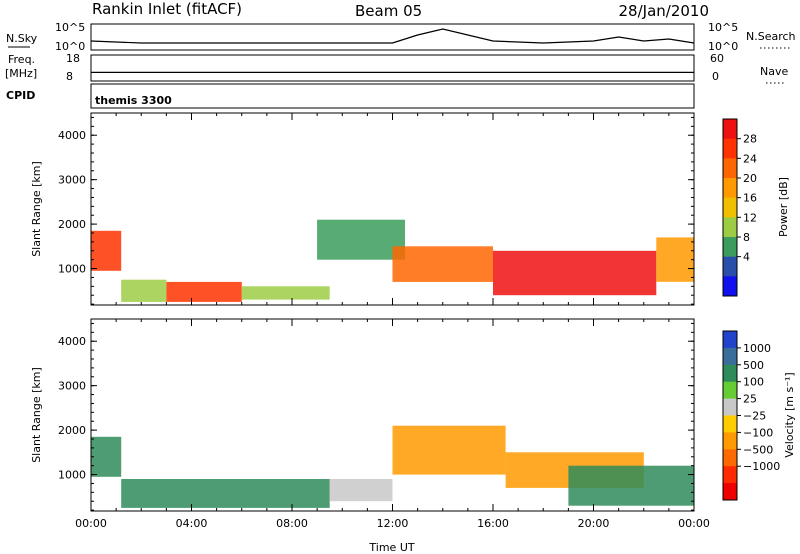 This screenshot has width=800, height=554. What do you see at coordinates (396, 68) in the screenshot?
I see `freq-panel: Freq. [MHz] 18 8 60 0 Nave` at bounding box center [396, 68].